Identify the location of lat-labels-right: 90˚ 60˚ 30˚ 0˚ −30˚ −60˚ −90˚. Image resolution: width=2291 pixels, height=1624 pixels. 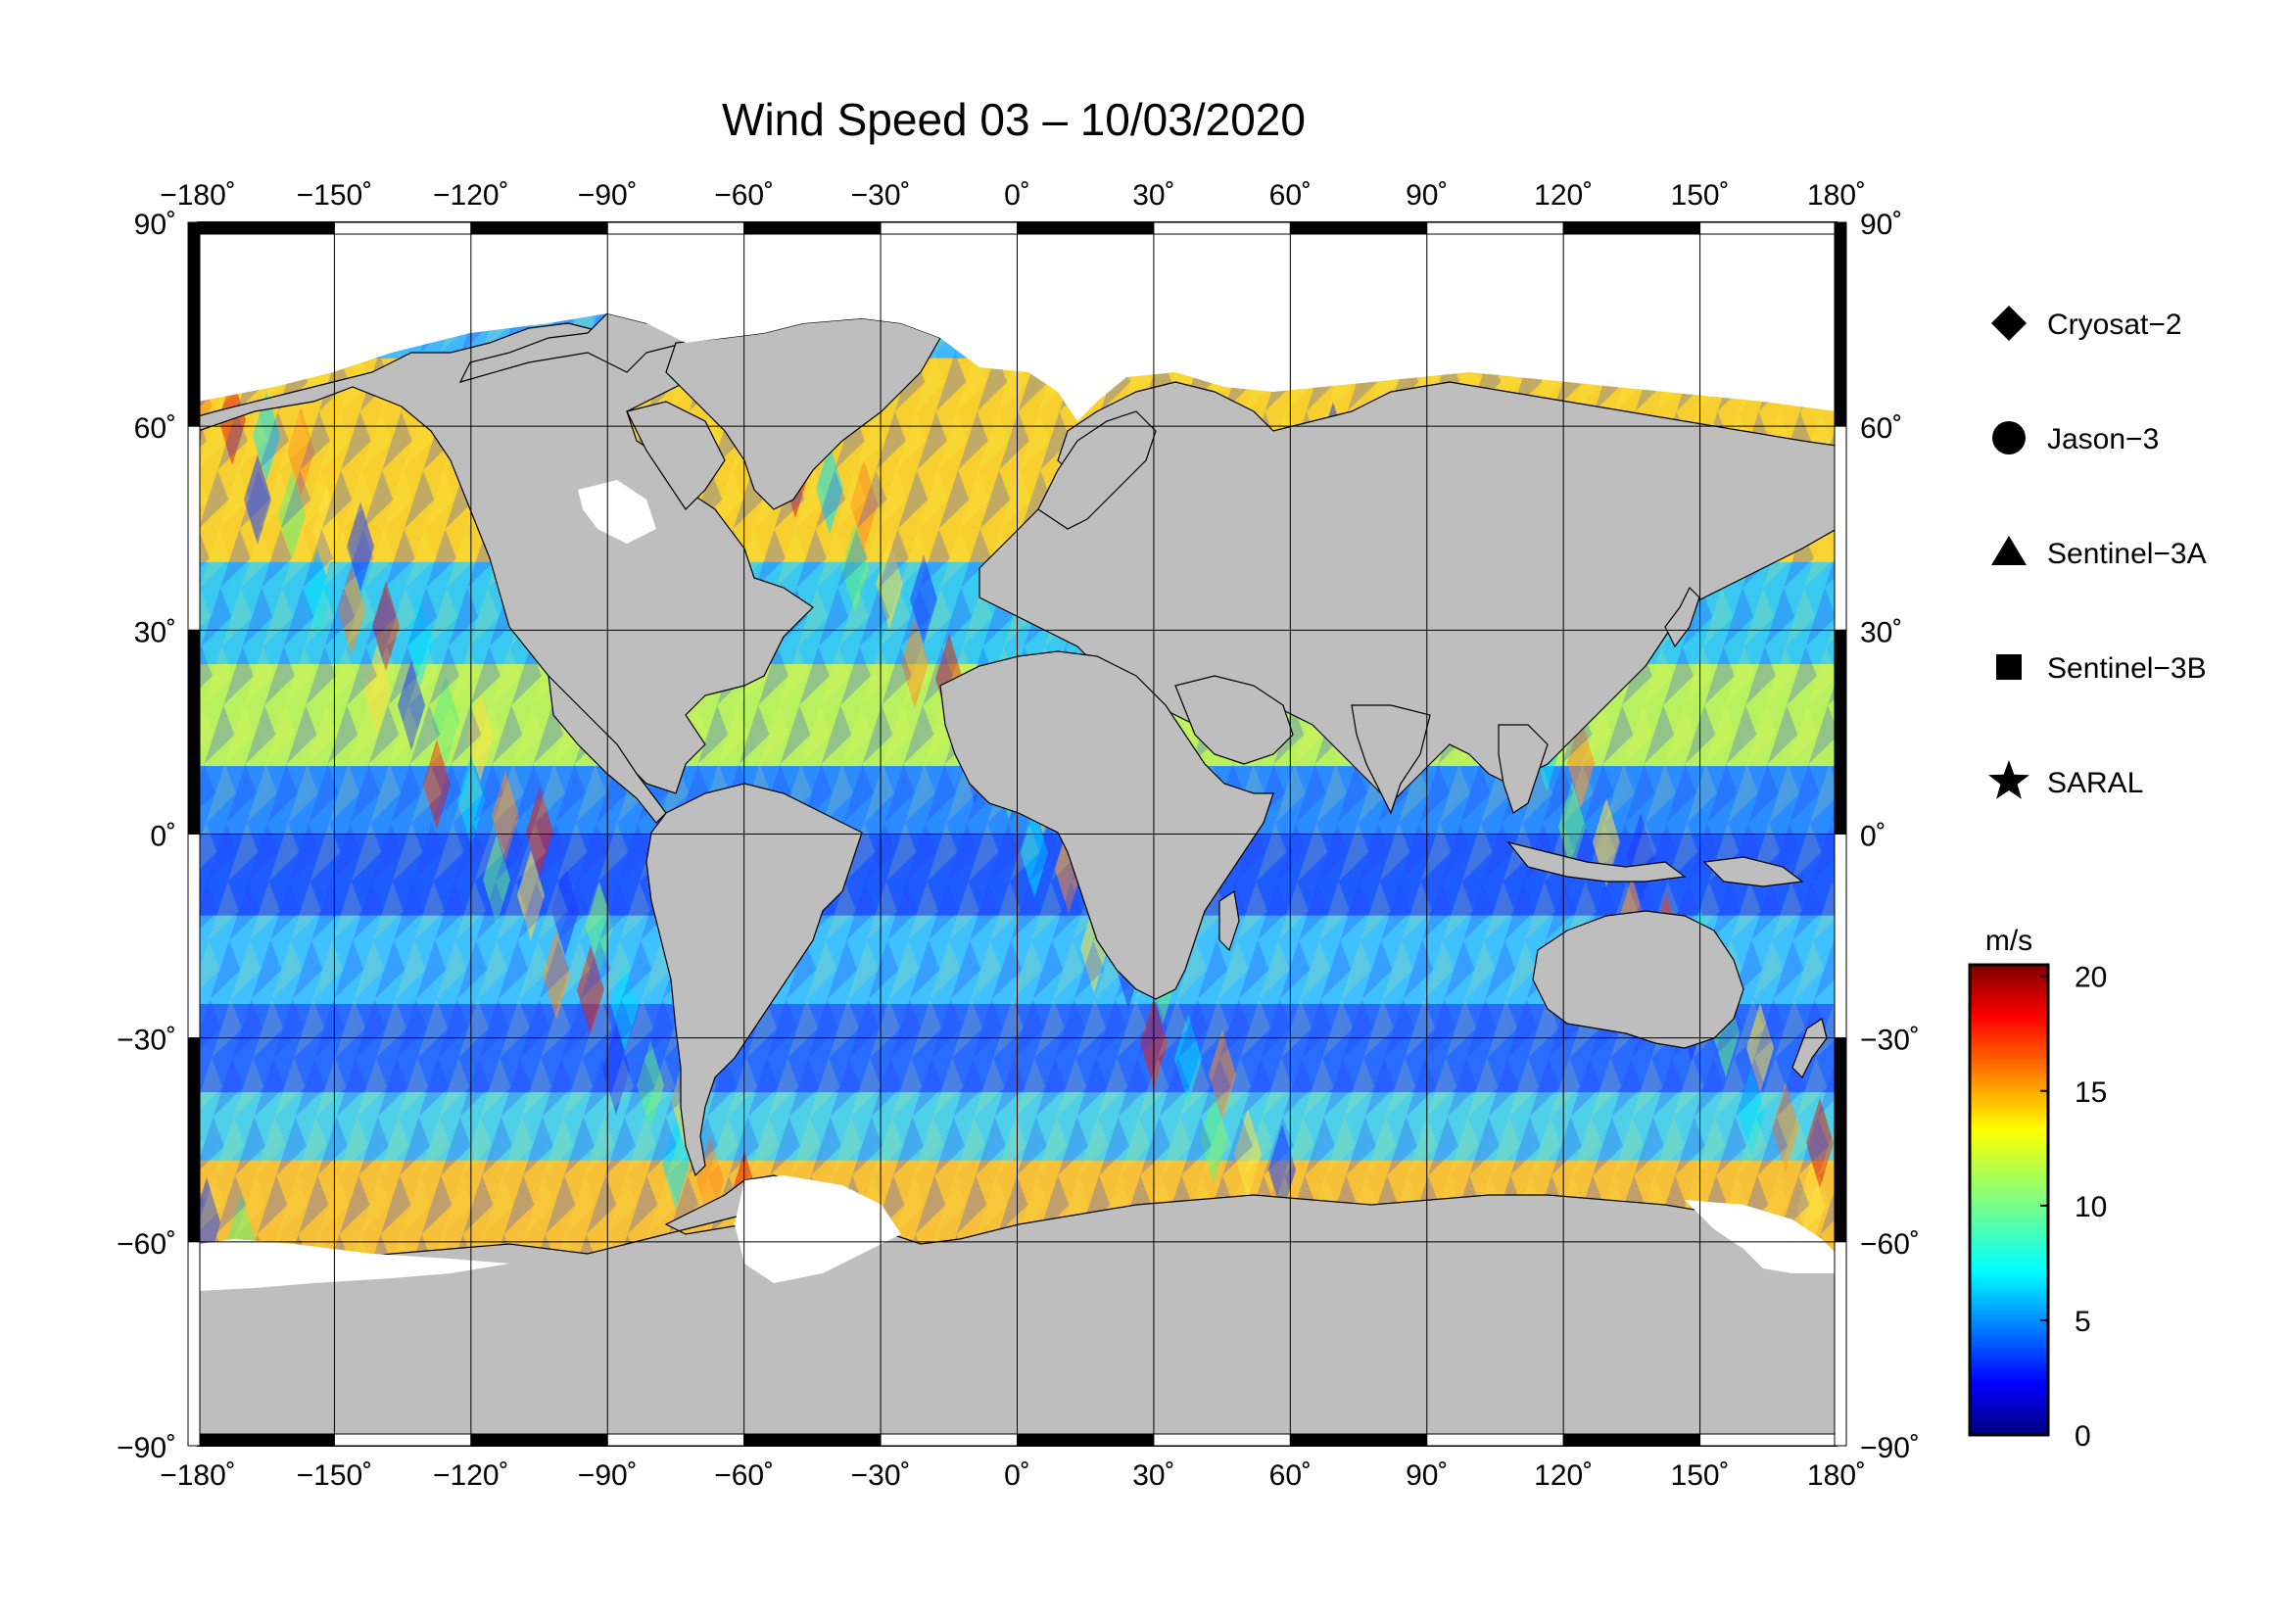
(1890, 837).